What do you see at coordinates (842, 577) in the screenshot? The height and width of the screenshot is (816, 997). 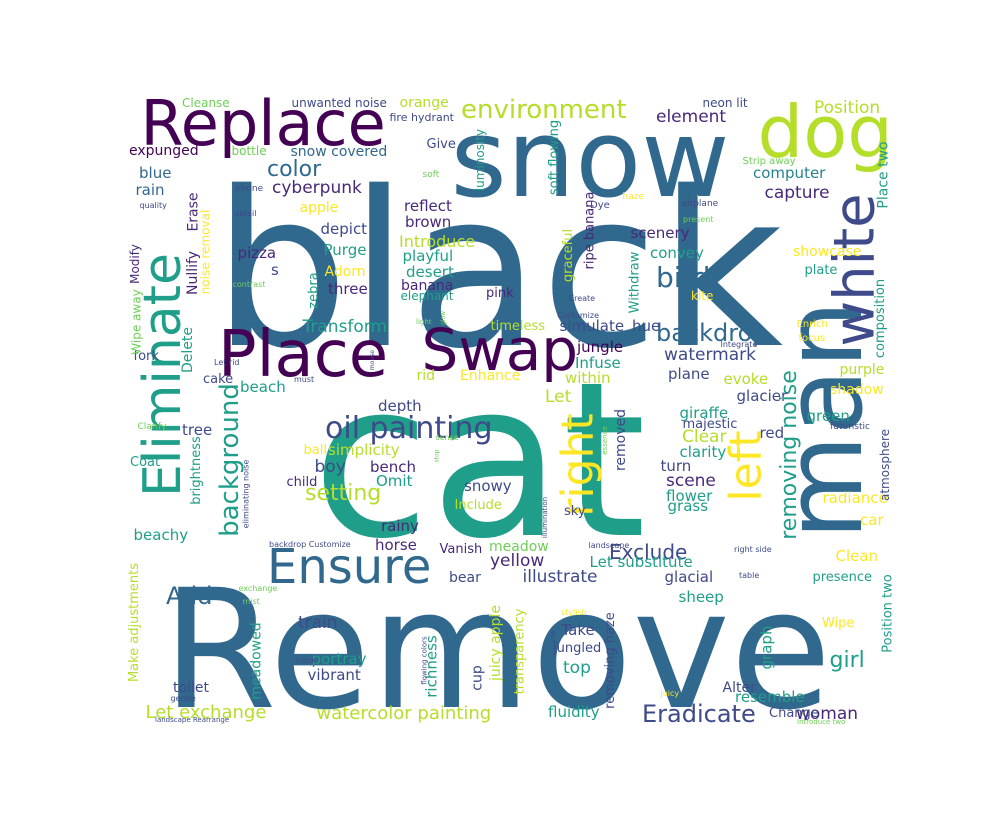 I see `word-presence: presence` at bounding box center [842, 577].